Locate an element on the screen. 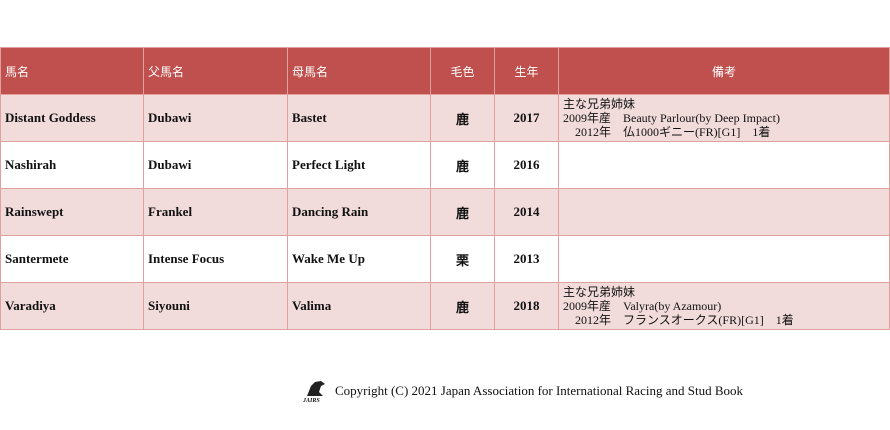 Image resolution: width=890 pixels, height=430 pixels. logo-text: JAIRS is located at coordinates (311, 401).